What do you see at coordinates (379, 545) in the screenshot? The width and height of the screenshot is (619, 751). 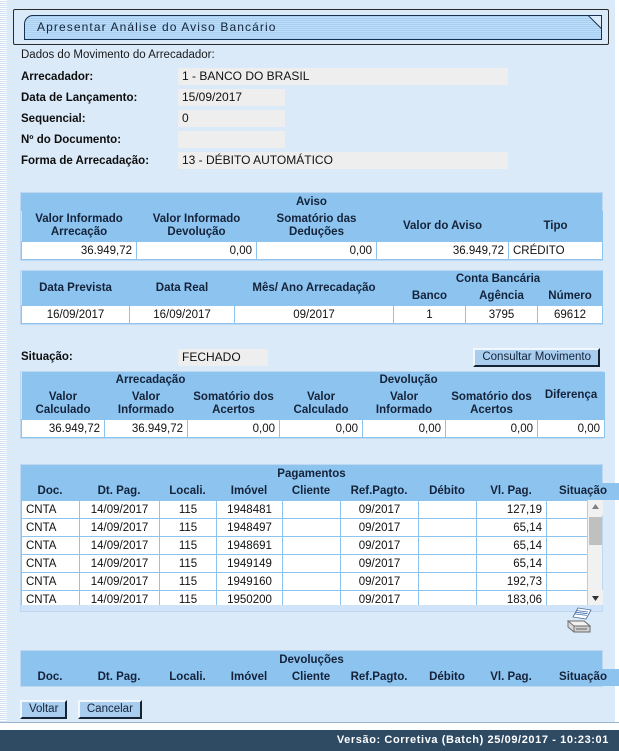 I see `table-cell: 09/2017` at bounding box center [379, 545].